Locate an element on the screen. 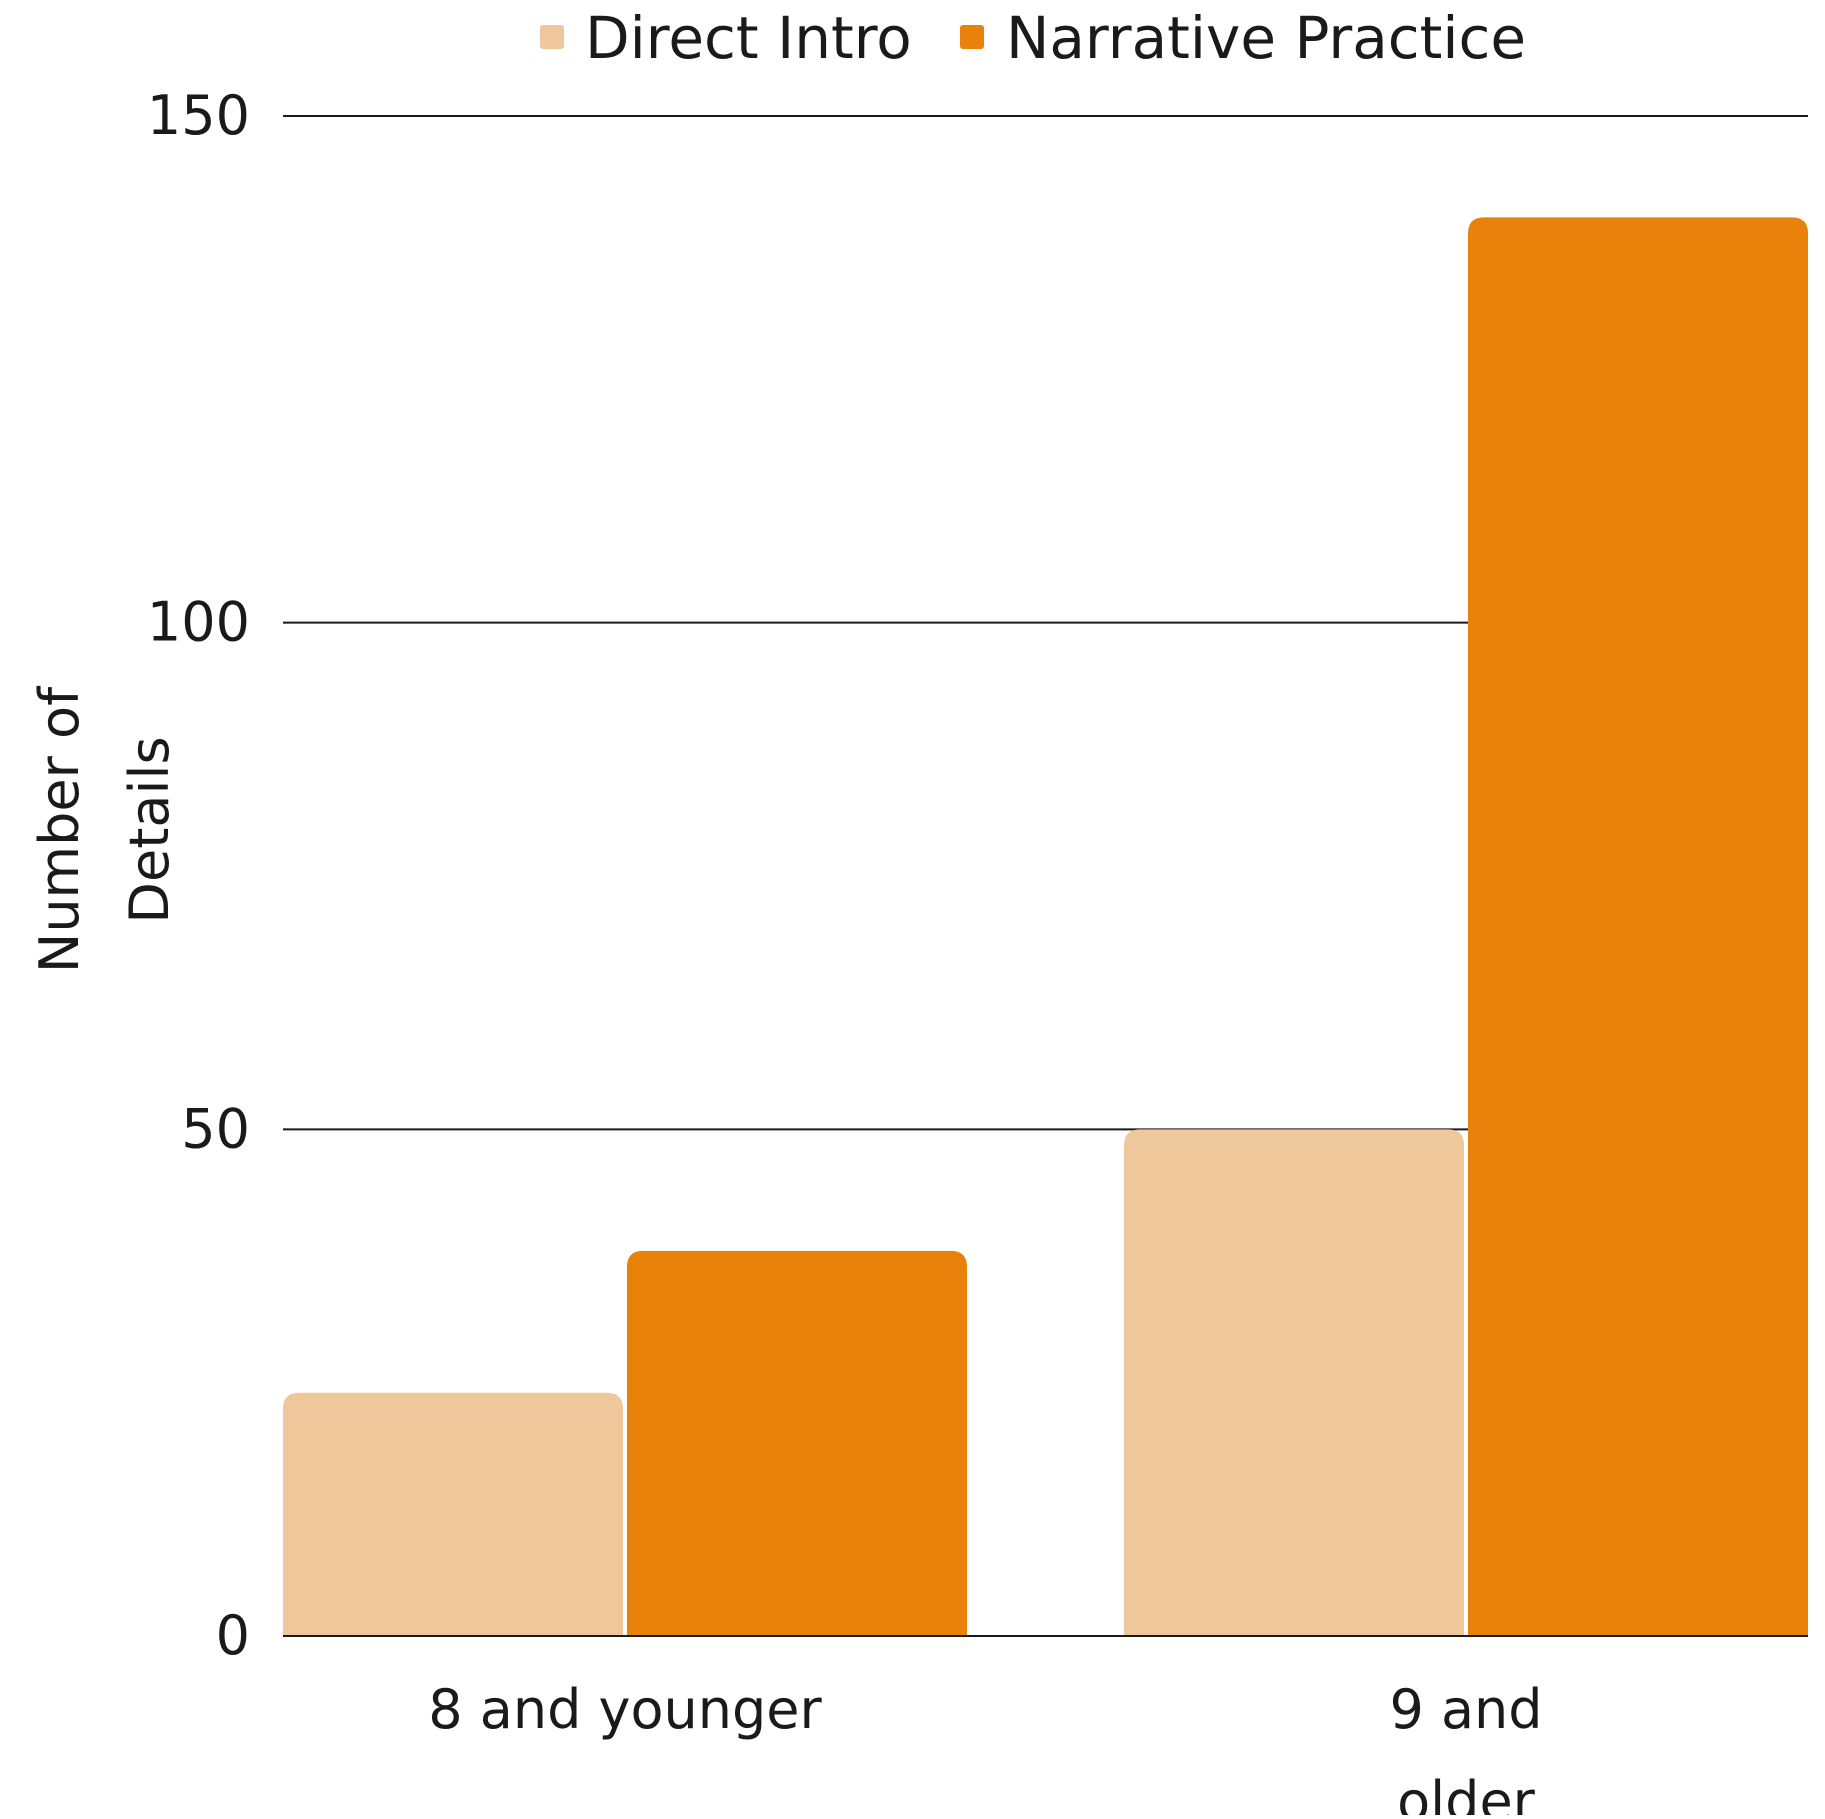 The image size is (1825, 1819). x-axis-labels: 8 and younger 9 and older is located at coordinates (985, 1748).